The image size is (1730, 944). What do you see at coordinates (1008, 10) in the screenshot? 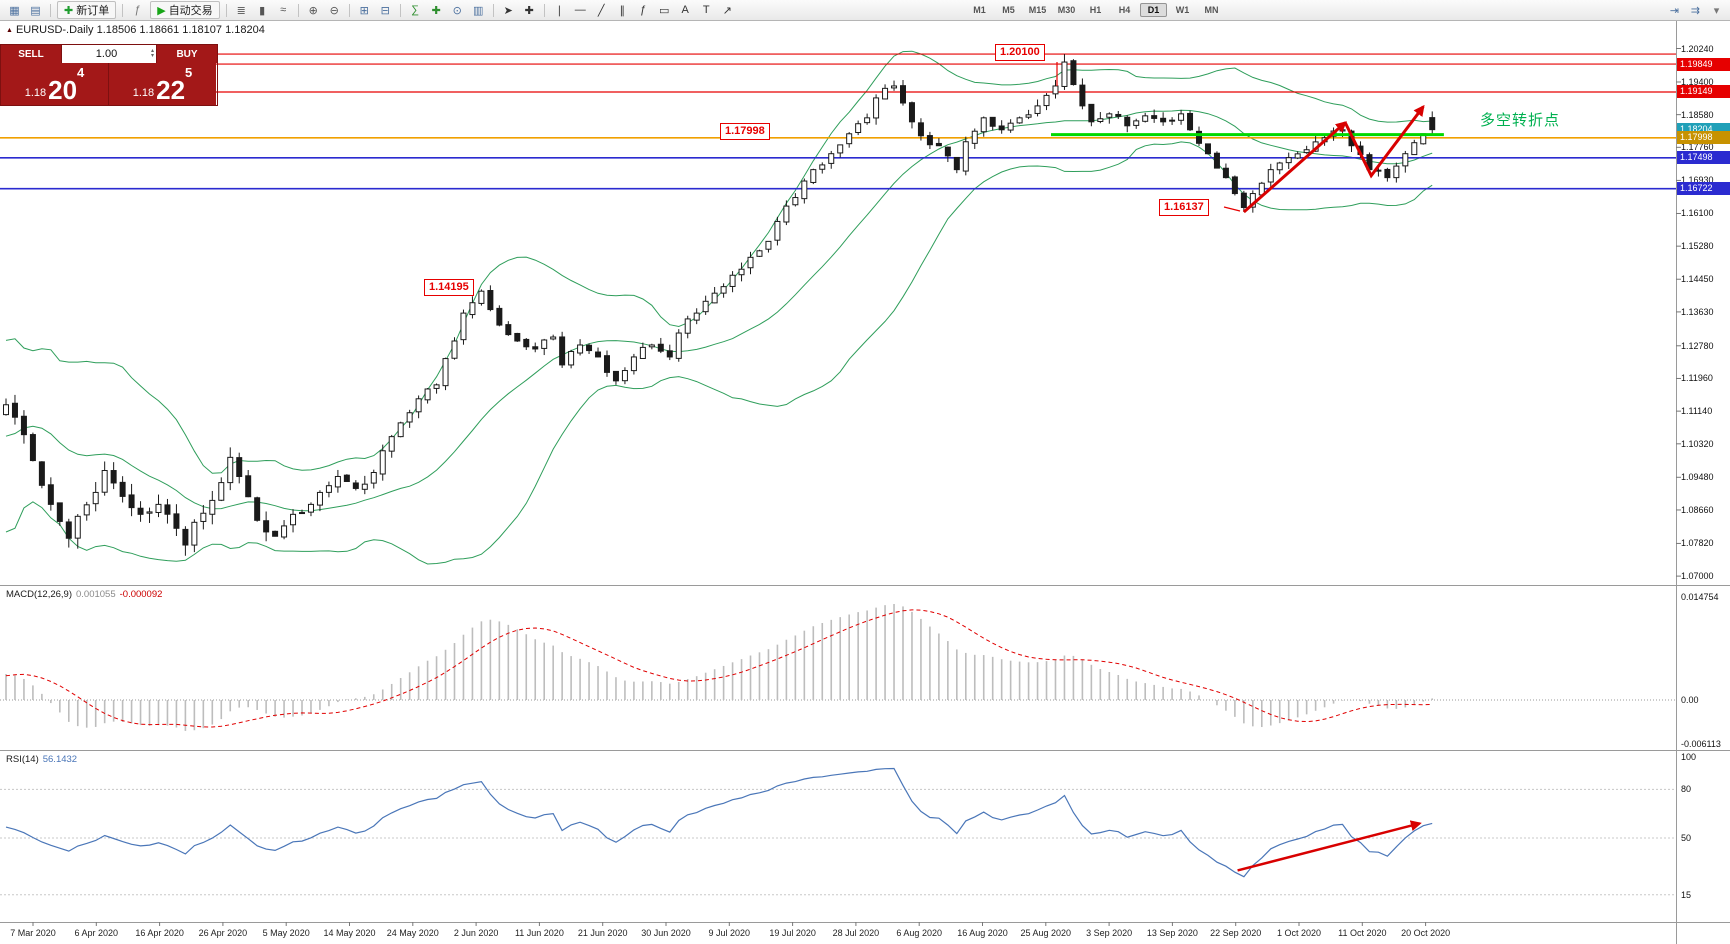
I see `timeframe-m5: M5` at bounding box center [1008, 10].